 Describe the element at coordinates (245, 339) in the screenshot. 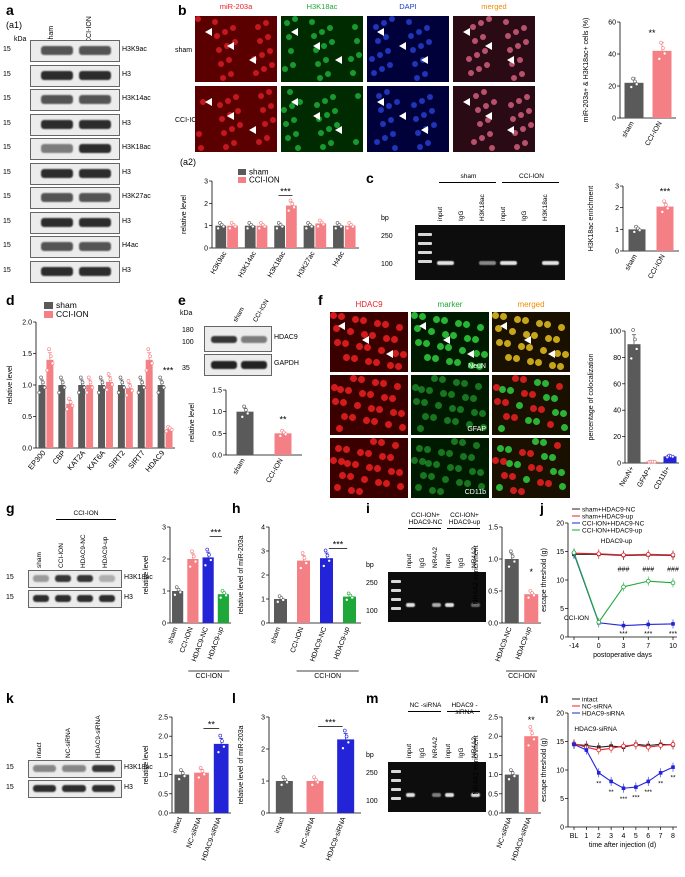

I see `panel-e-blot: kDa sham CCI-ION 180 100 35 HDAC9 GAPDH` at that location.